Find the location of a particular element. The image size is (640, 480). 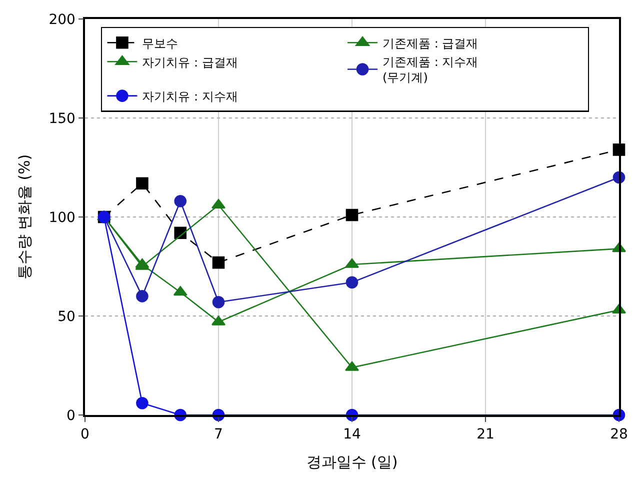

y-tick-label: 200 is located at coordinates (62, 20).